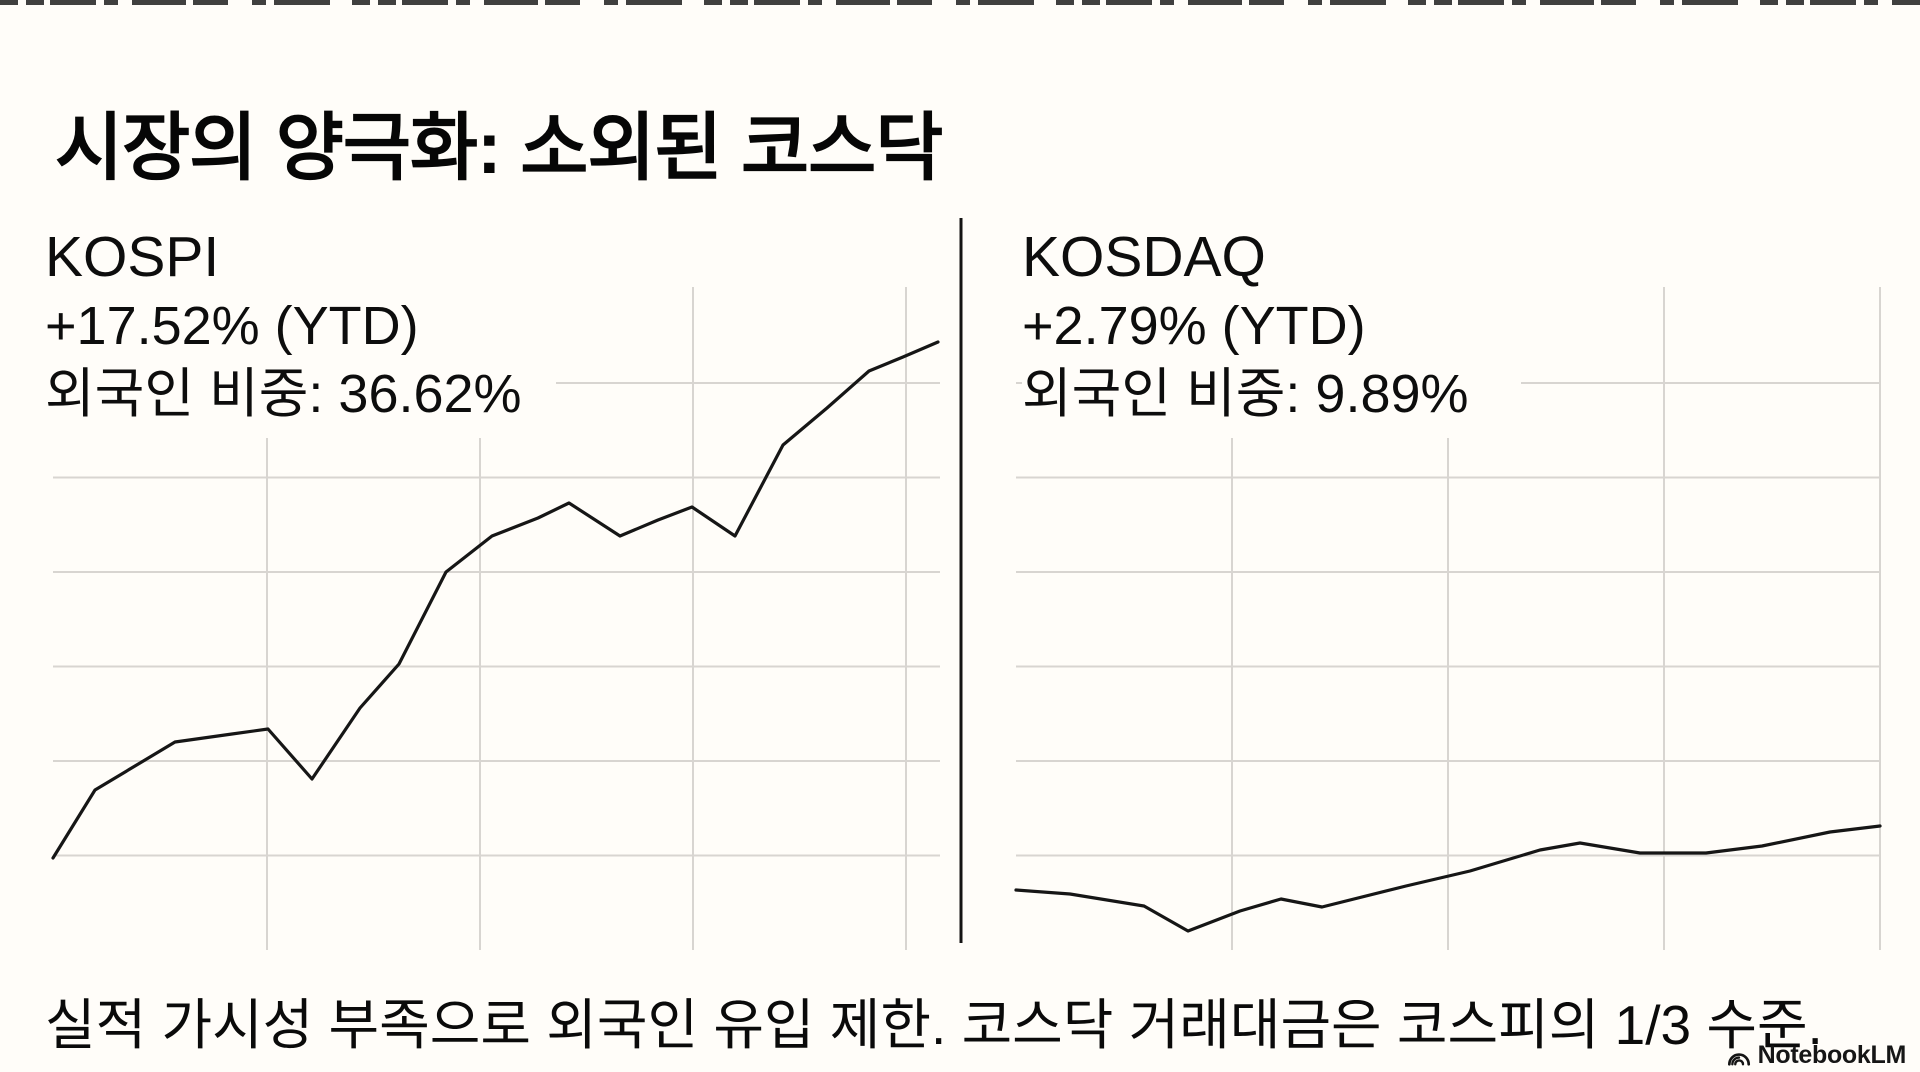 The width and height of the screenshot is (1920, 1072). Describe the element at coordinates (1448, 878) in the screenshot. I see `kosdaq-price-line` at that location.